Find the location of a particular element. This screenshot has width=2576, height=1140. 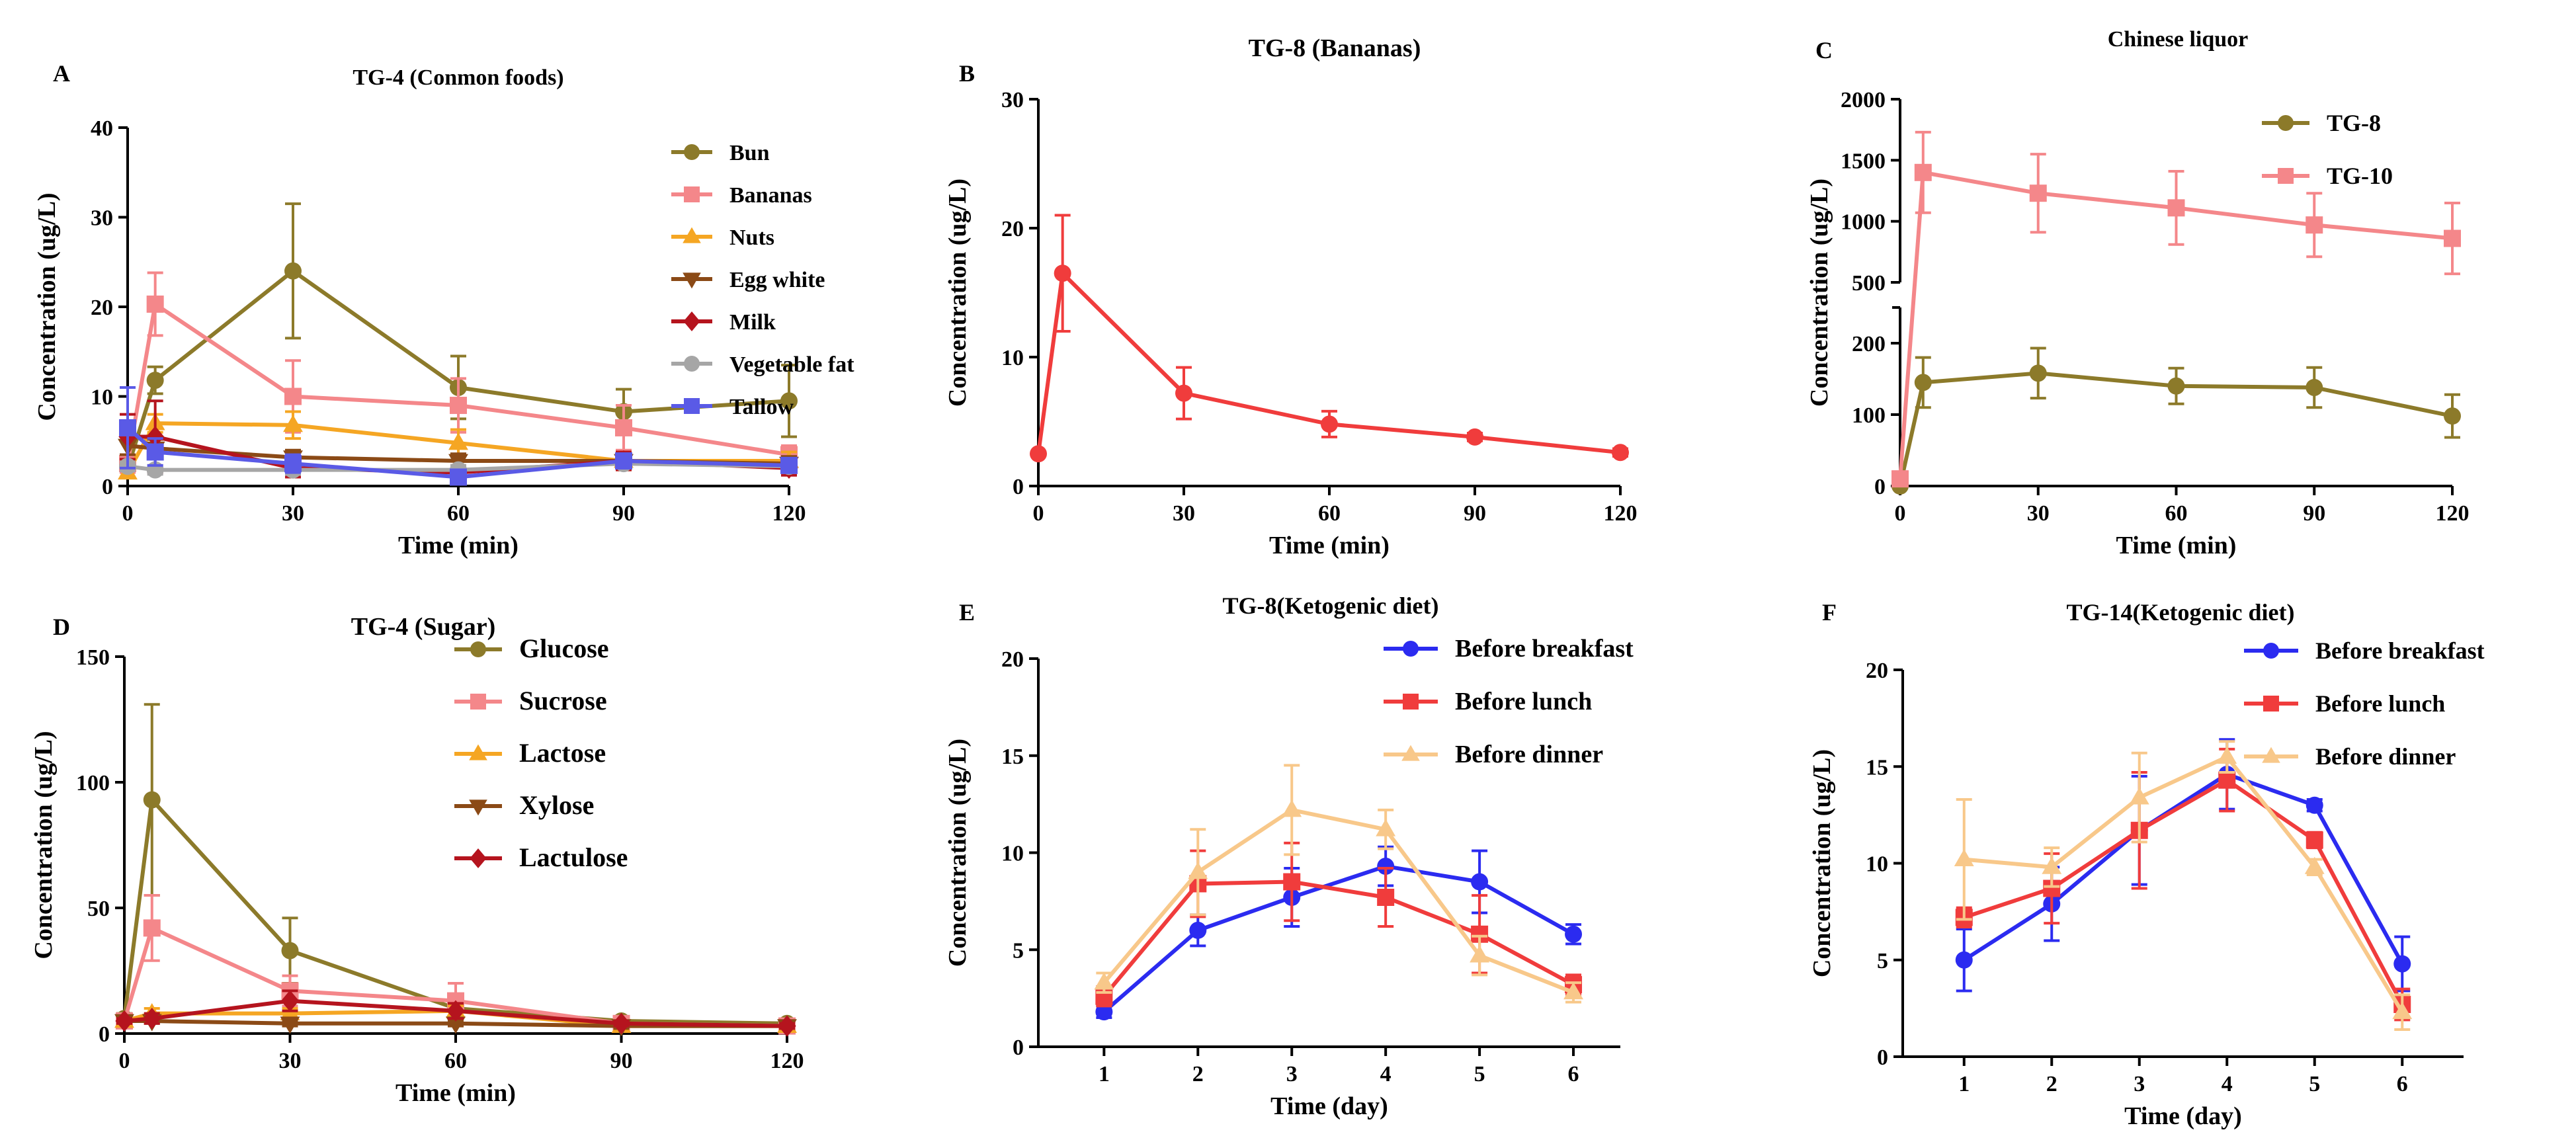

panel-label: A is located at coordinates (62, 73).